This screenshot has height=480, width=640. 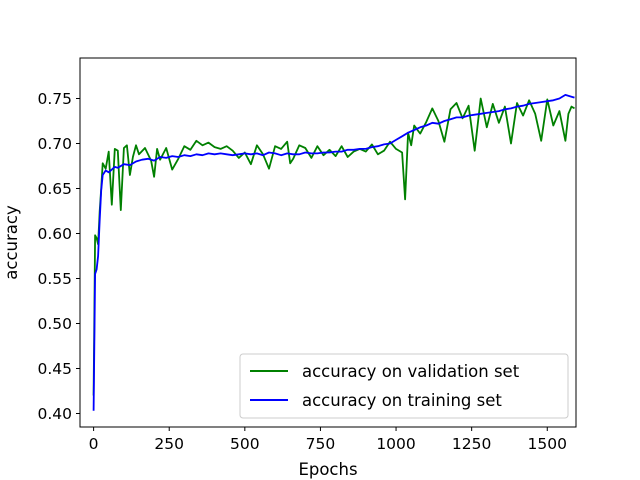 I want to click on x-tick-label: 500, so click(x=245, y=444).